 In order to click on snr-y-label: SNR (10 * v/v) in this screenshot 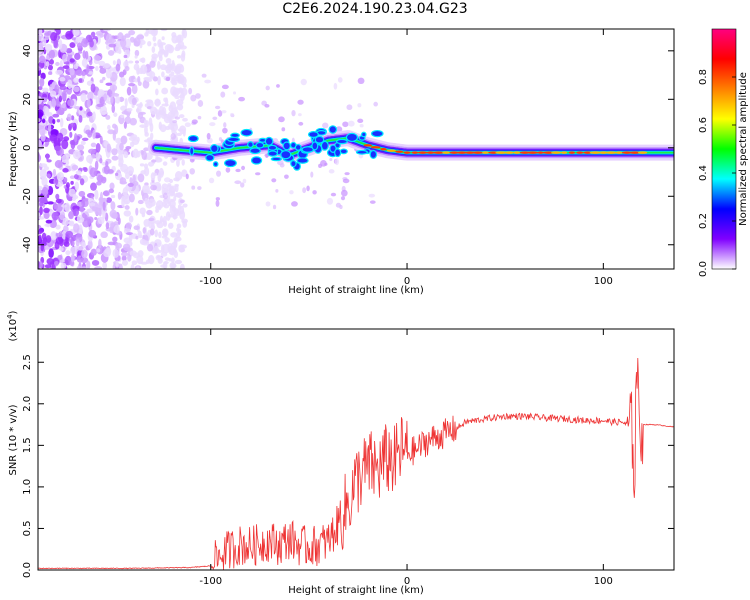, I will do `click(13, 439)`.